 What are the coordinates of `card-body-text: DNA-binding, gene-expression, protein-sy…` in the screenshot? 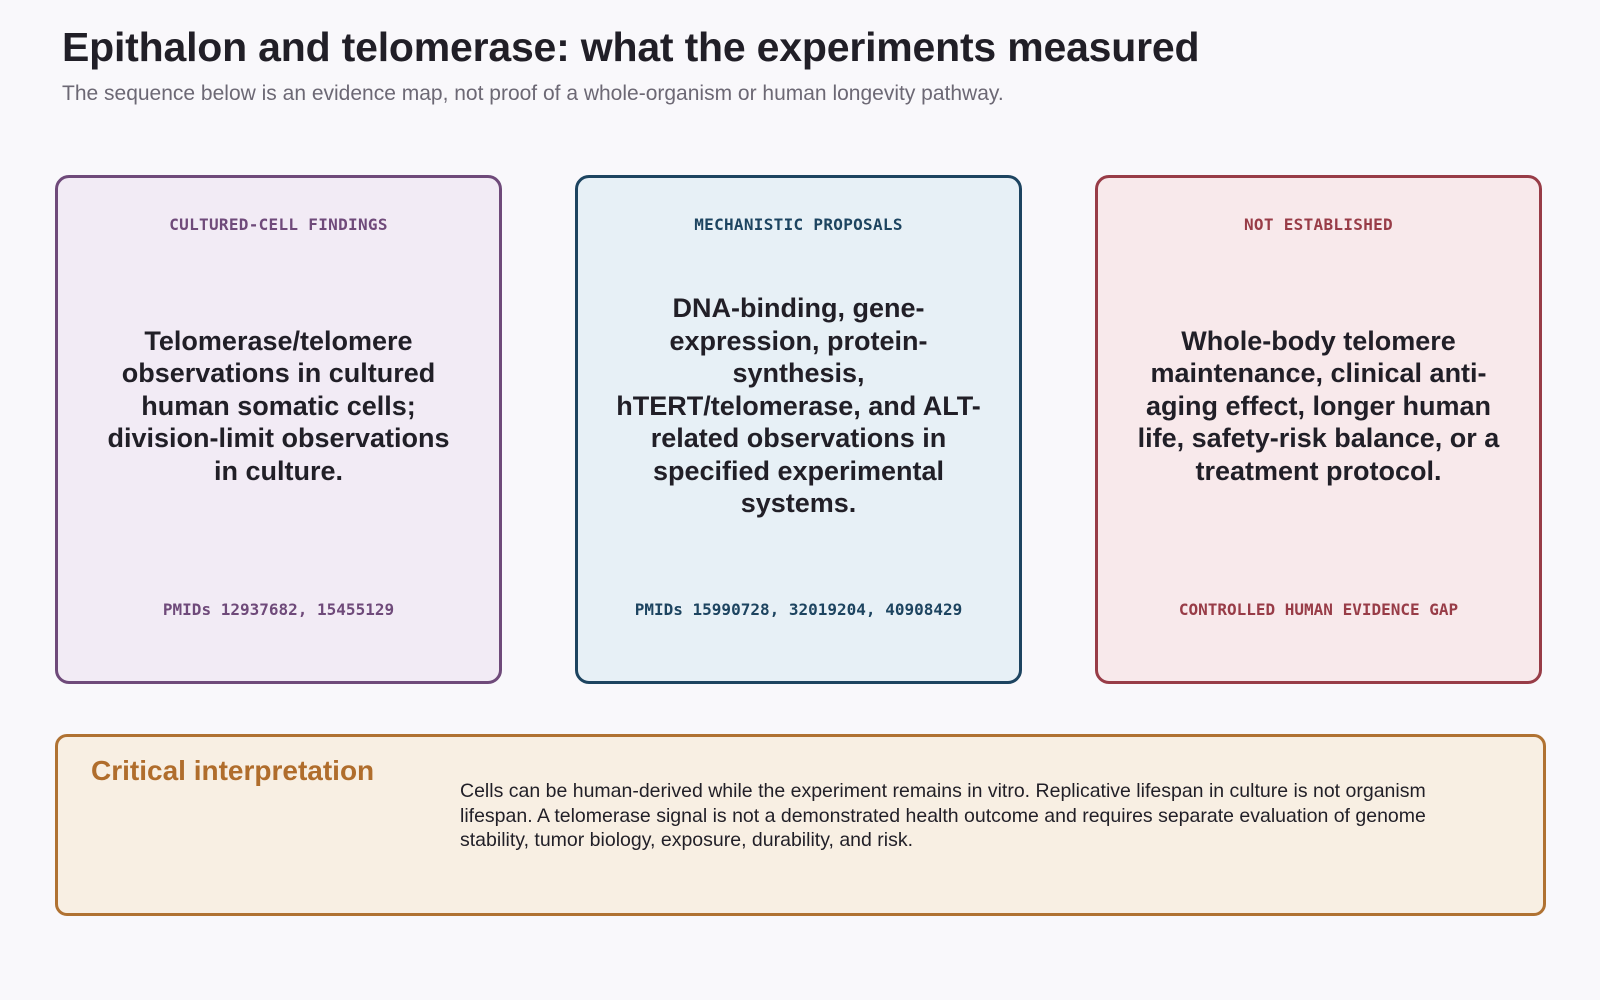 It's located at (798, 406).